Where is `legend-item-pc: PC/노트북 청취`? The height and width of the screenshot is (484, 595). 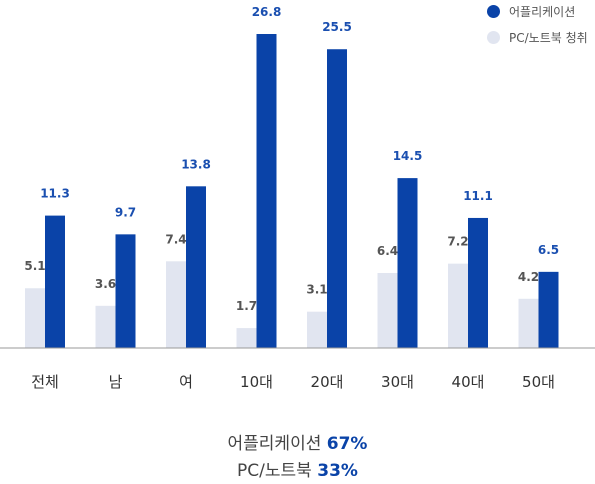
legend-item-pc: PC/노트북 청취 is located at coordinates (537, 37).